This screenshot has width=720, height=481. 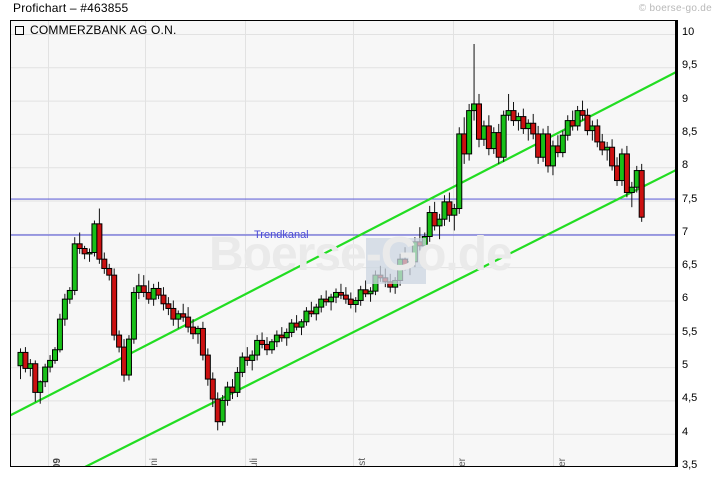 I want to click on y-axis-label: 10, so click(x=688, y=32).